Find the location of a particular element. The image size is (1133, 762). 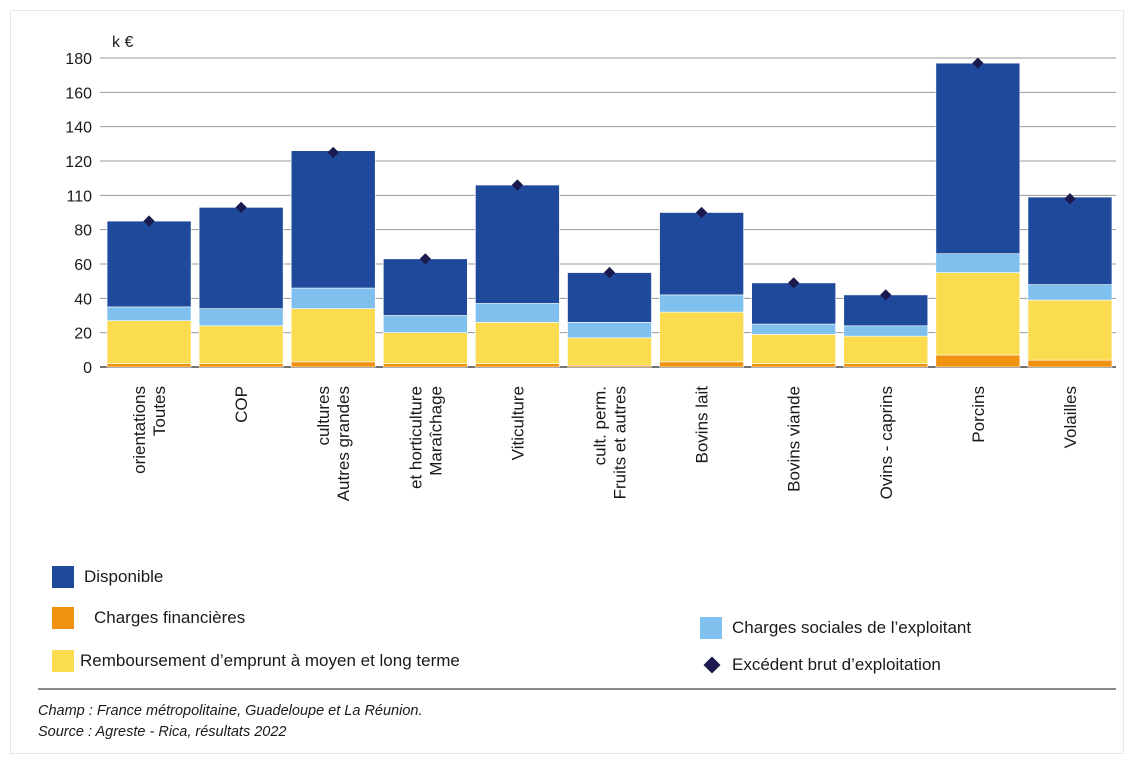

legend-label-charges-financieres: Charges financières is located at coordinates (170, 617).